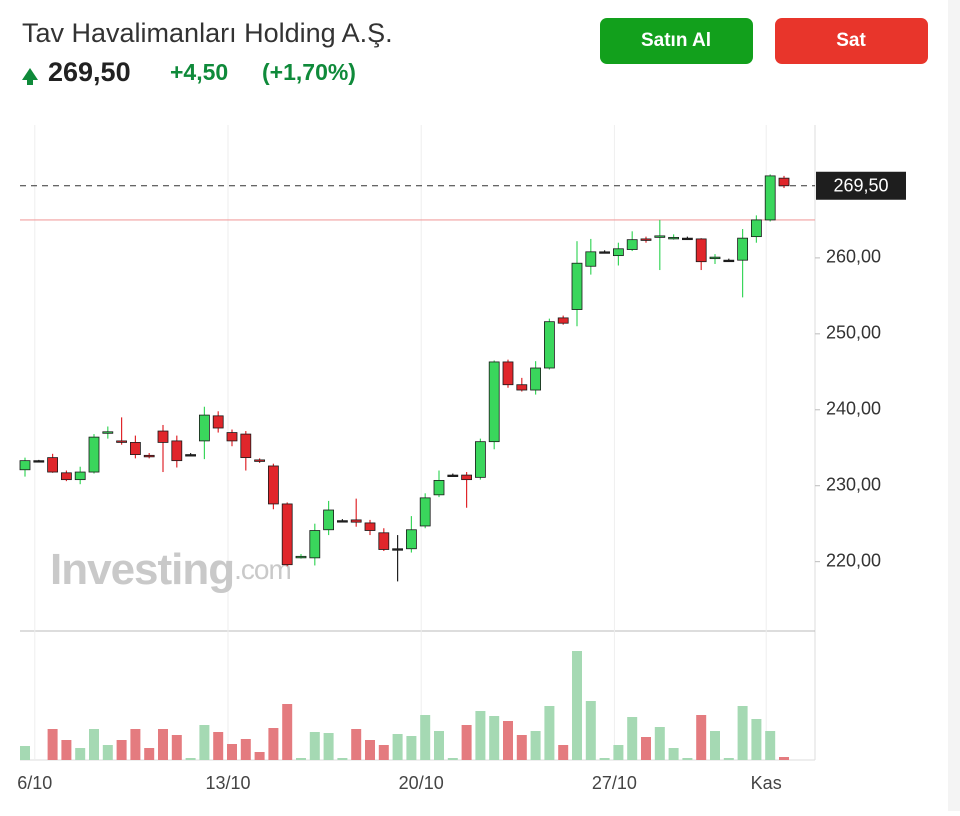 The height and width of the screenshot is (816, 960). I want to click on sell-button, so click(851, 41).